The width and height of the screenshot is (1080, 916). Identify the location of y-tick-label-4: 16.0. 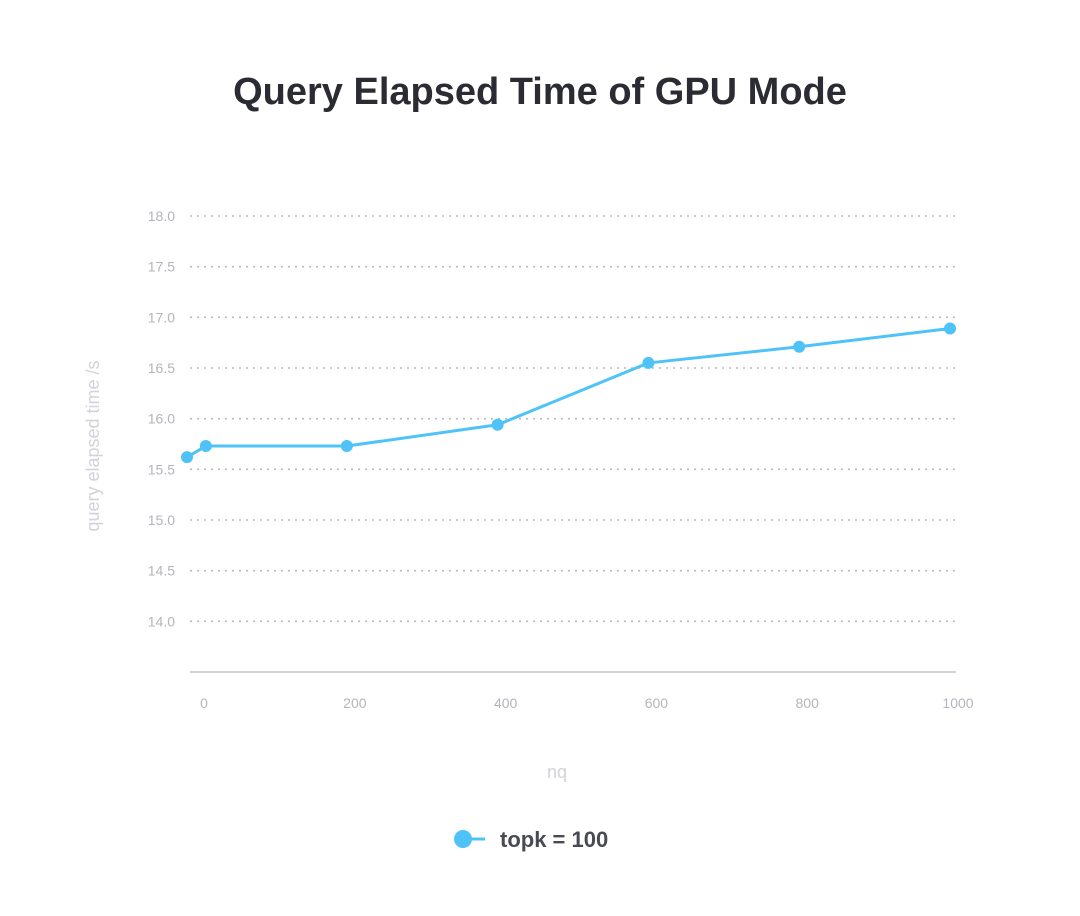
(161, 419).